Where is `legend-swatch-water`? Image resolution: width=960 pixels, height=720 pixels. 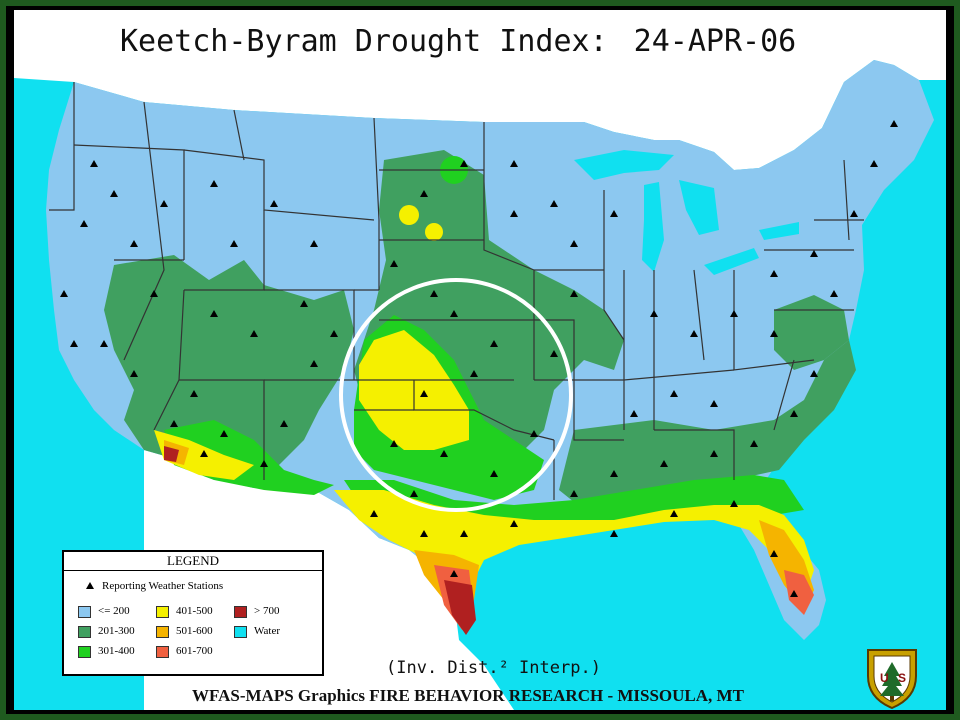 legend-swatch-water is located at coordinates (240, 632).